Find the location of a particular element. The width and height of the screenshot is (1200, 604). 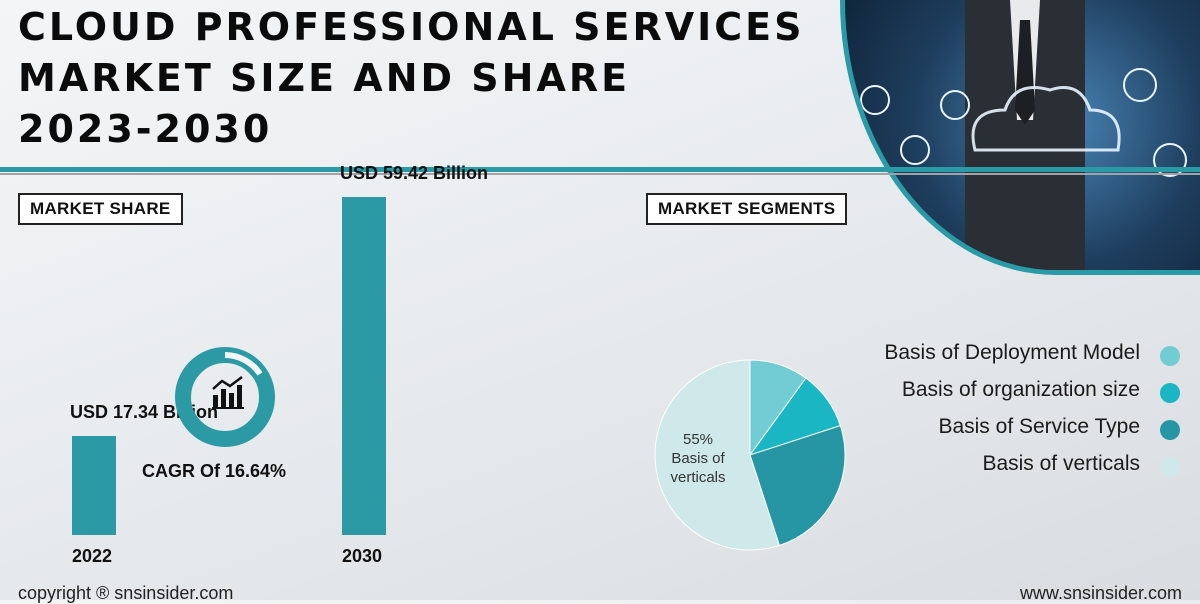

pie-center-pct: 55% is located at coordinates (698, 439).